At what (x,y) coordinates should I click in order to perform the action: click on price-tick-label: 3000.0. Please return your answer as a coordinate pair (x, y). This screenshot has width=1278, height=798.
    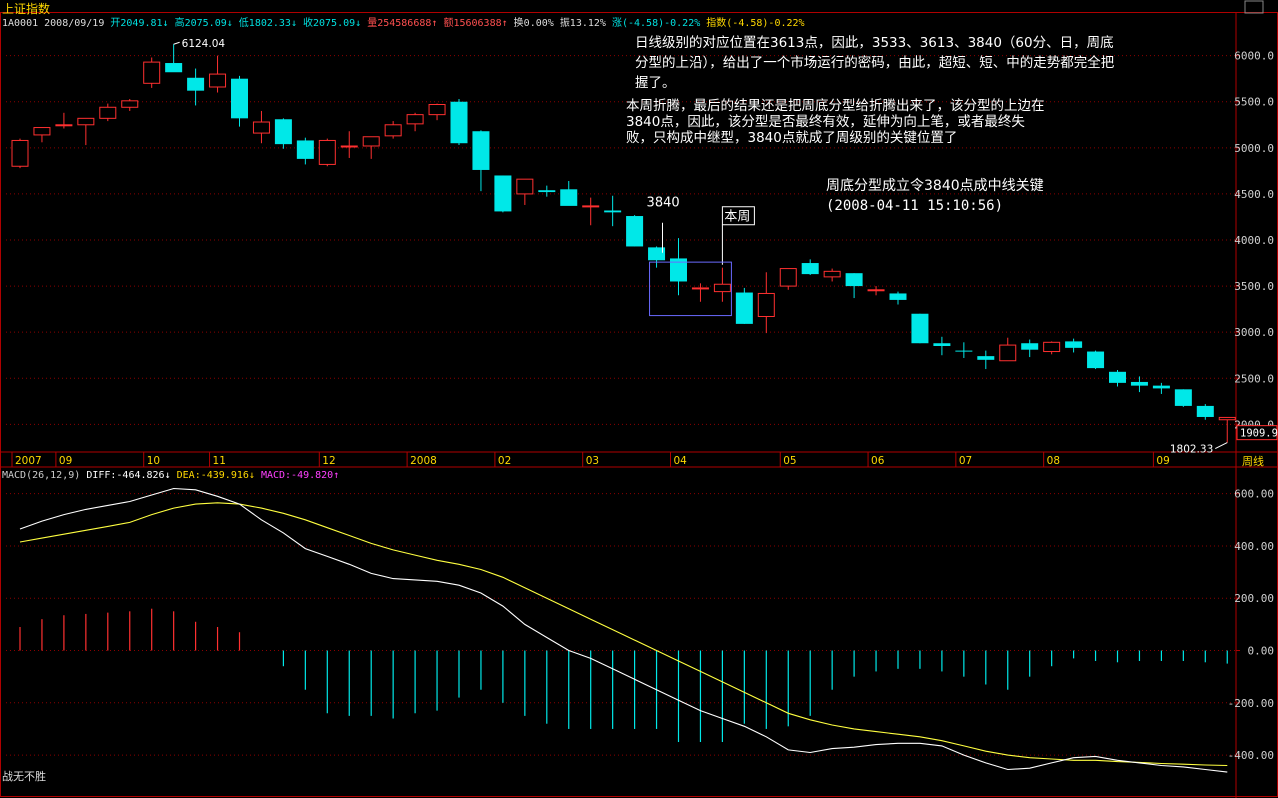
    Looking at the image, I should click on (1254, 332).